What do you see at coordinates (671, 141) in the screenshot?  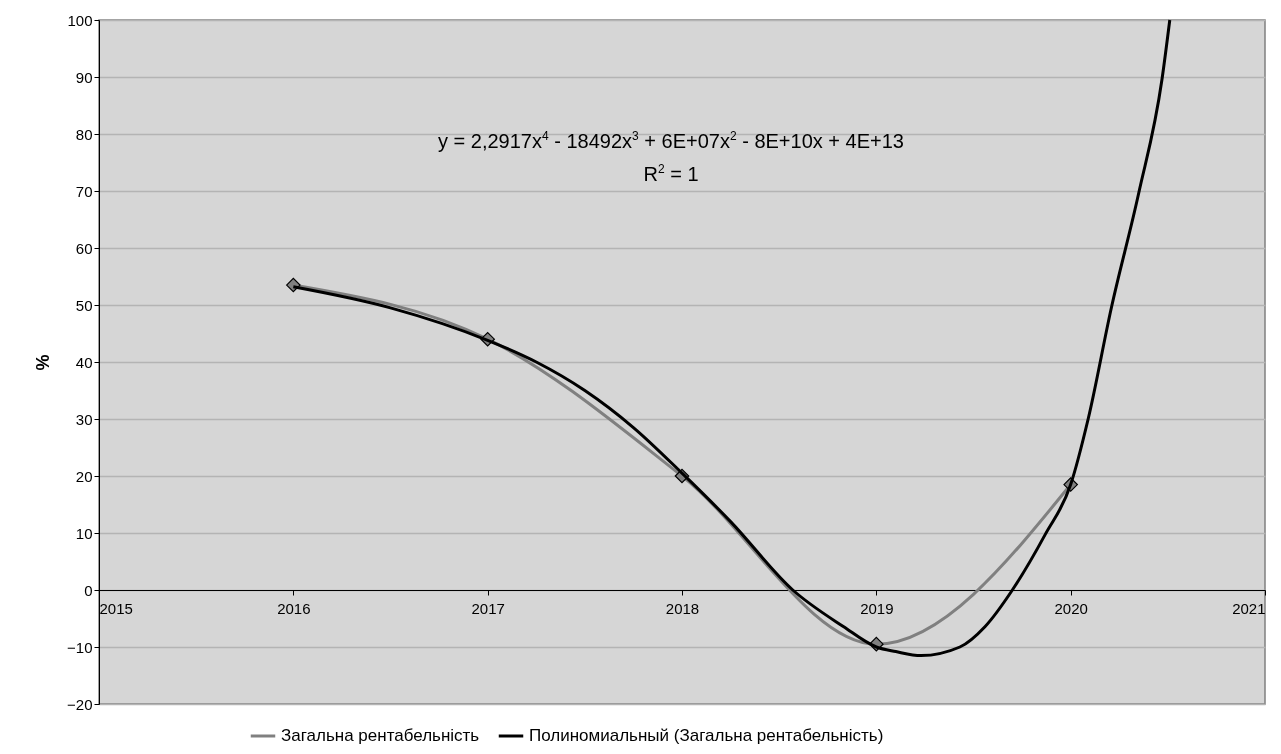 I see `annotation: y = 2,2917x$^{4}$ - 18492x$^{3}$ + 6E+07x$^{2}$ - 8E+10x + 4E+13` at bounding box center [671, 141].